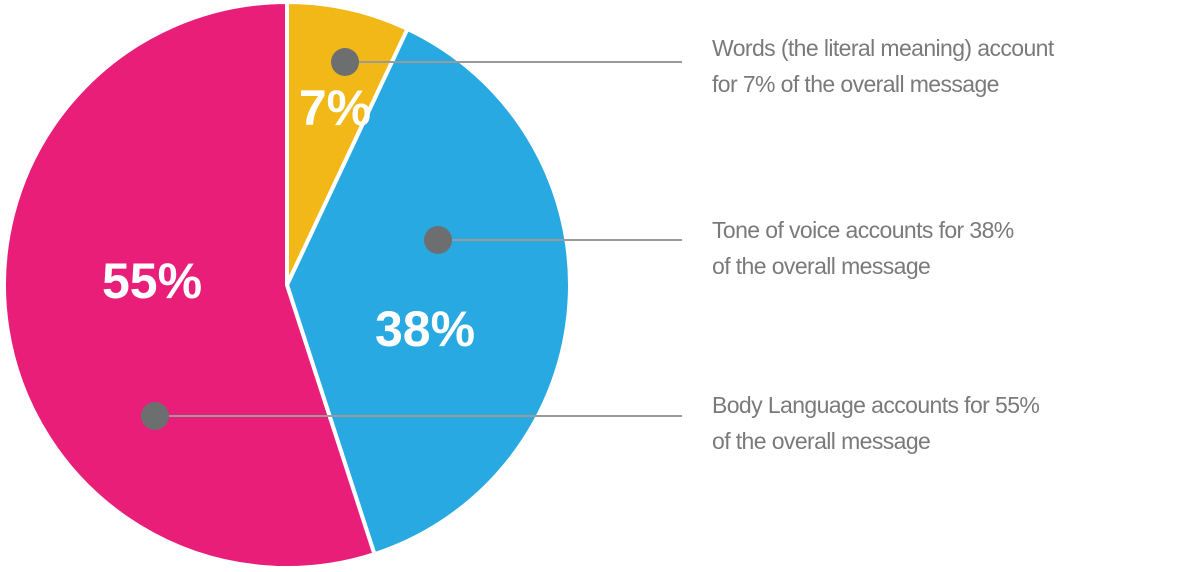 The image size is (1200, 572). I want to click on value-label: 55%, so click(152, 281).